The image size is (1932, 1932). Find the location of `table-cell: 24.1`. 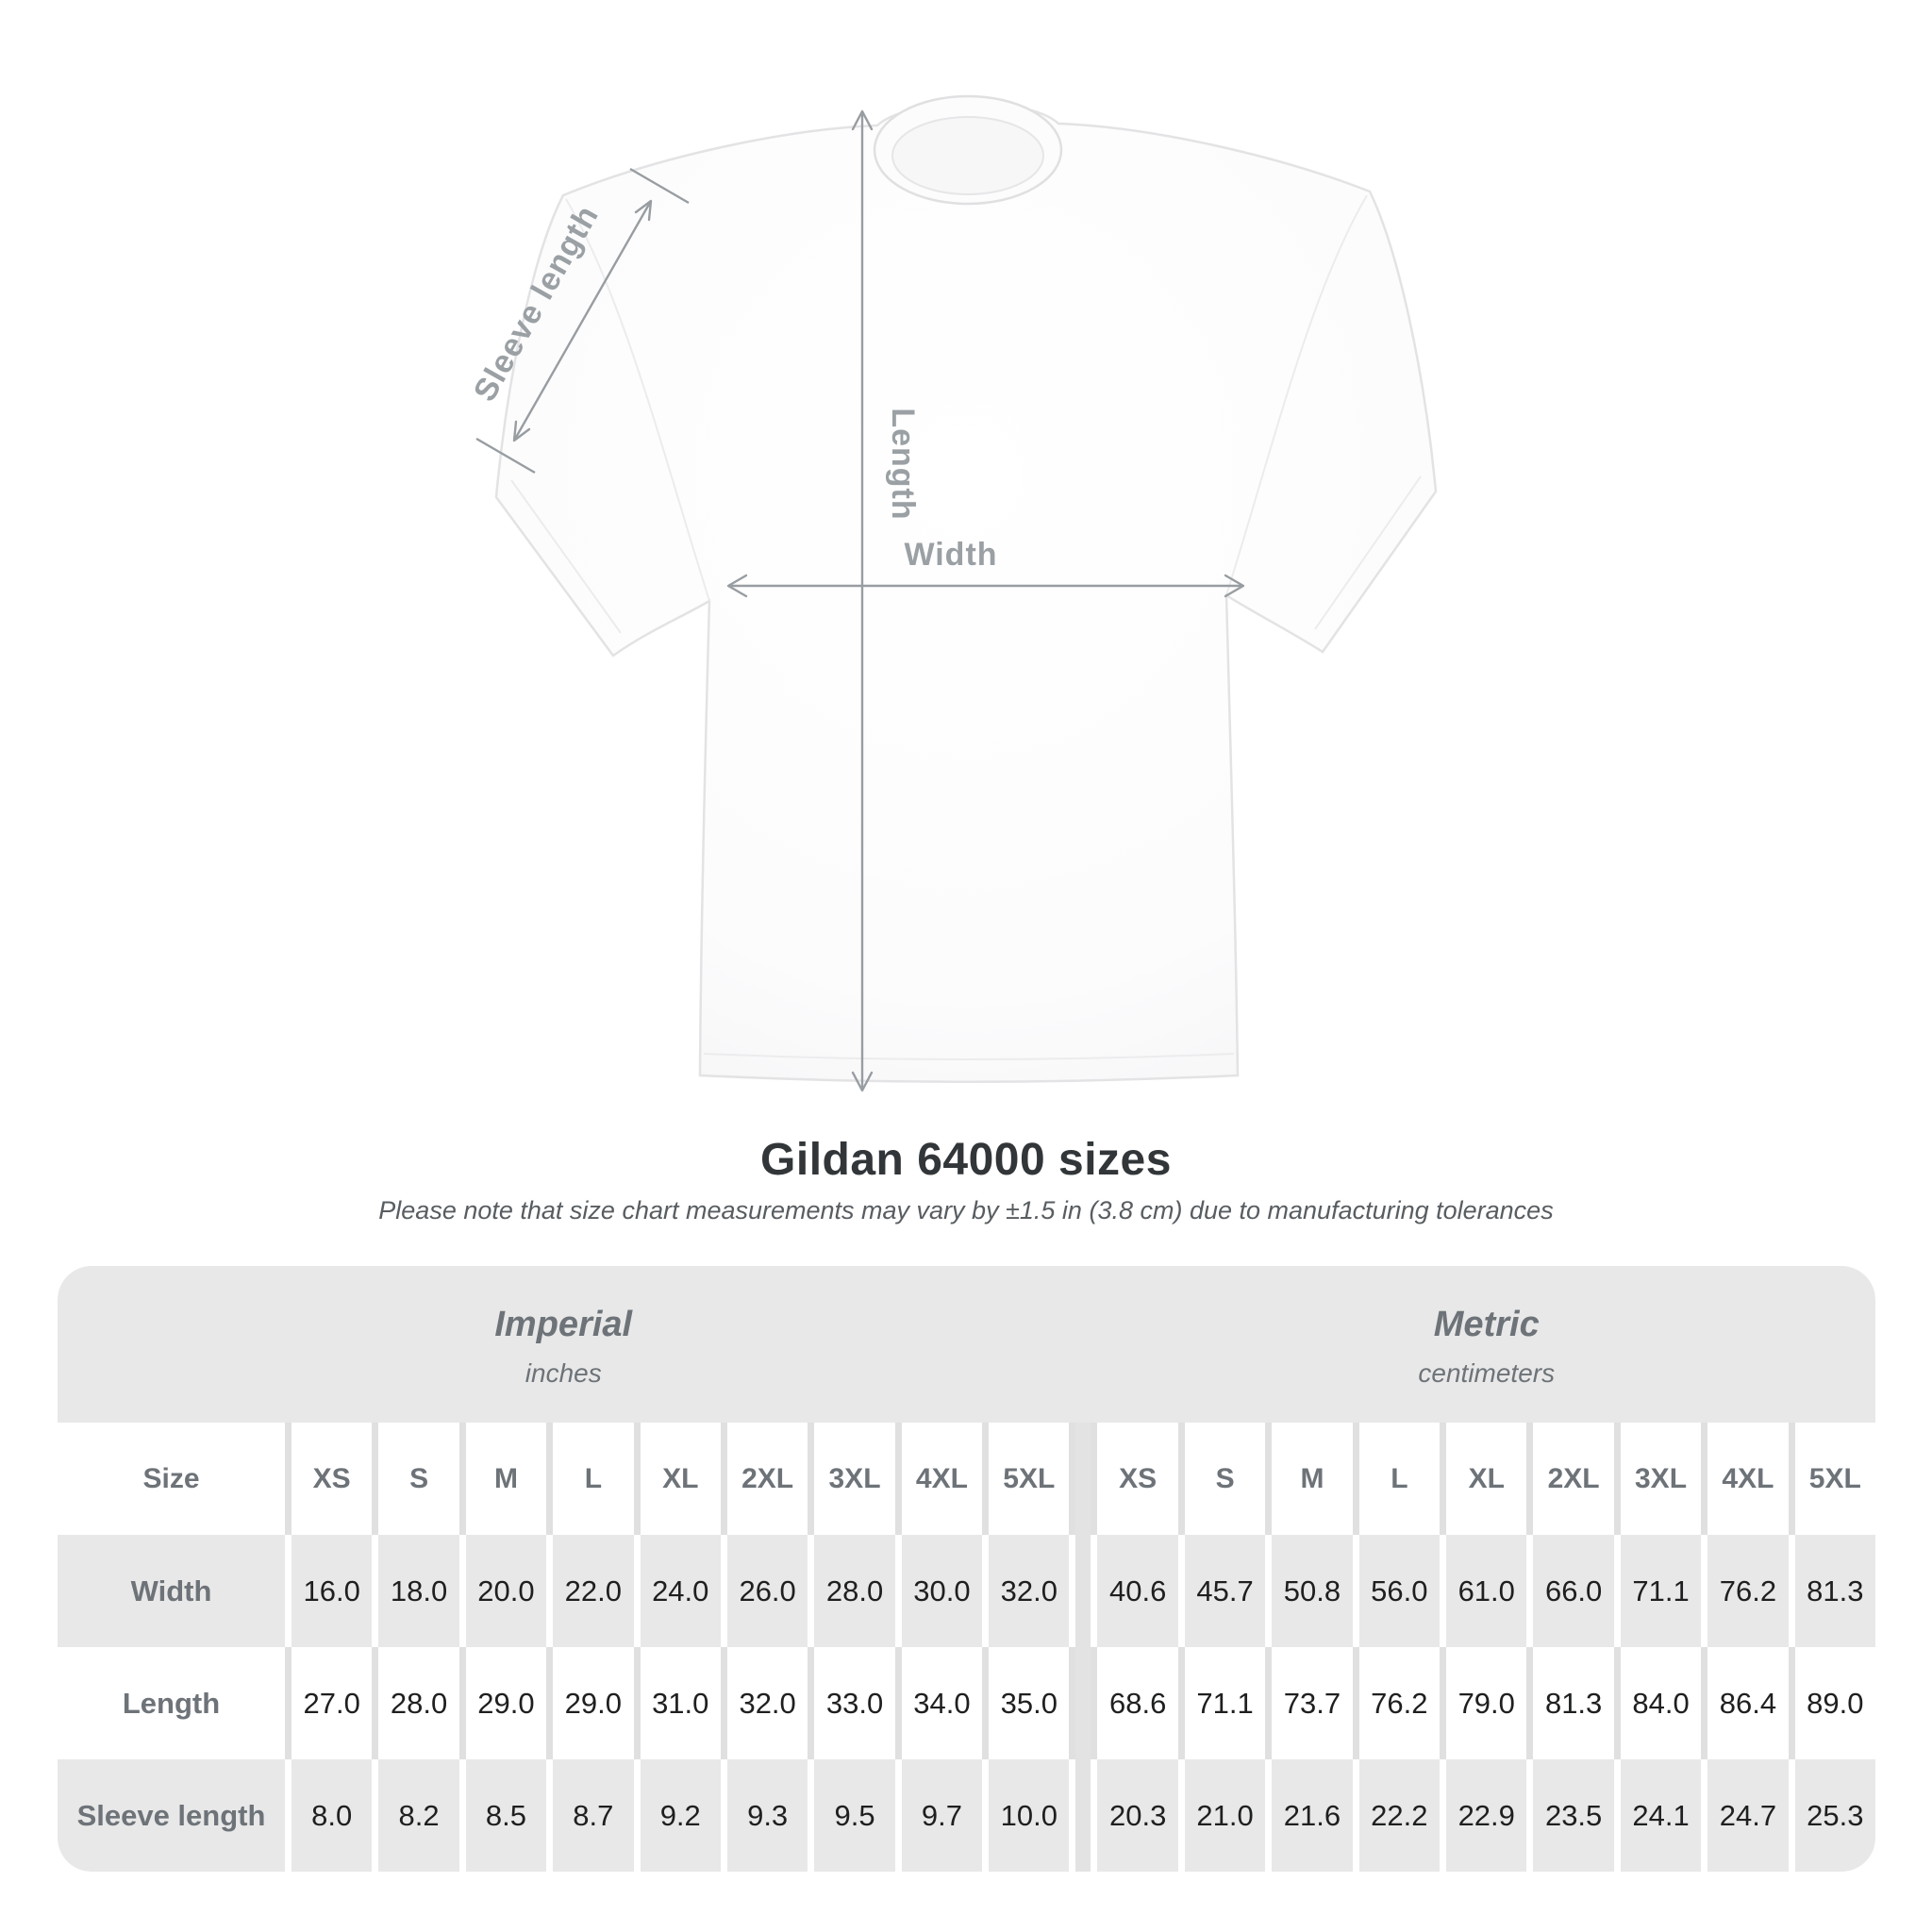

table-cell: 24.1 is located at coordinates (1661, 1816).